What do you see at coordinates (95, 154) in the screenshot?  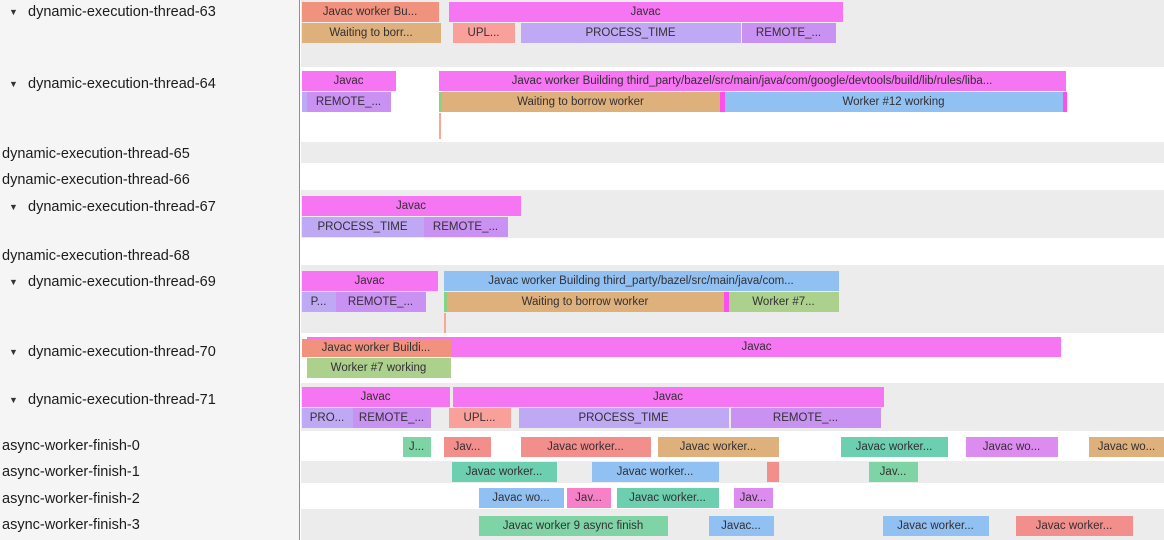 I see `thread-label: dynamic-execution-thread-65` at bounding box center [95, 154].